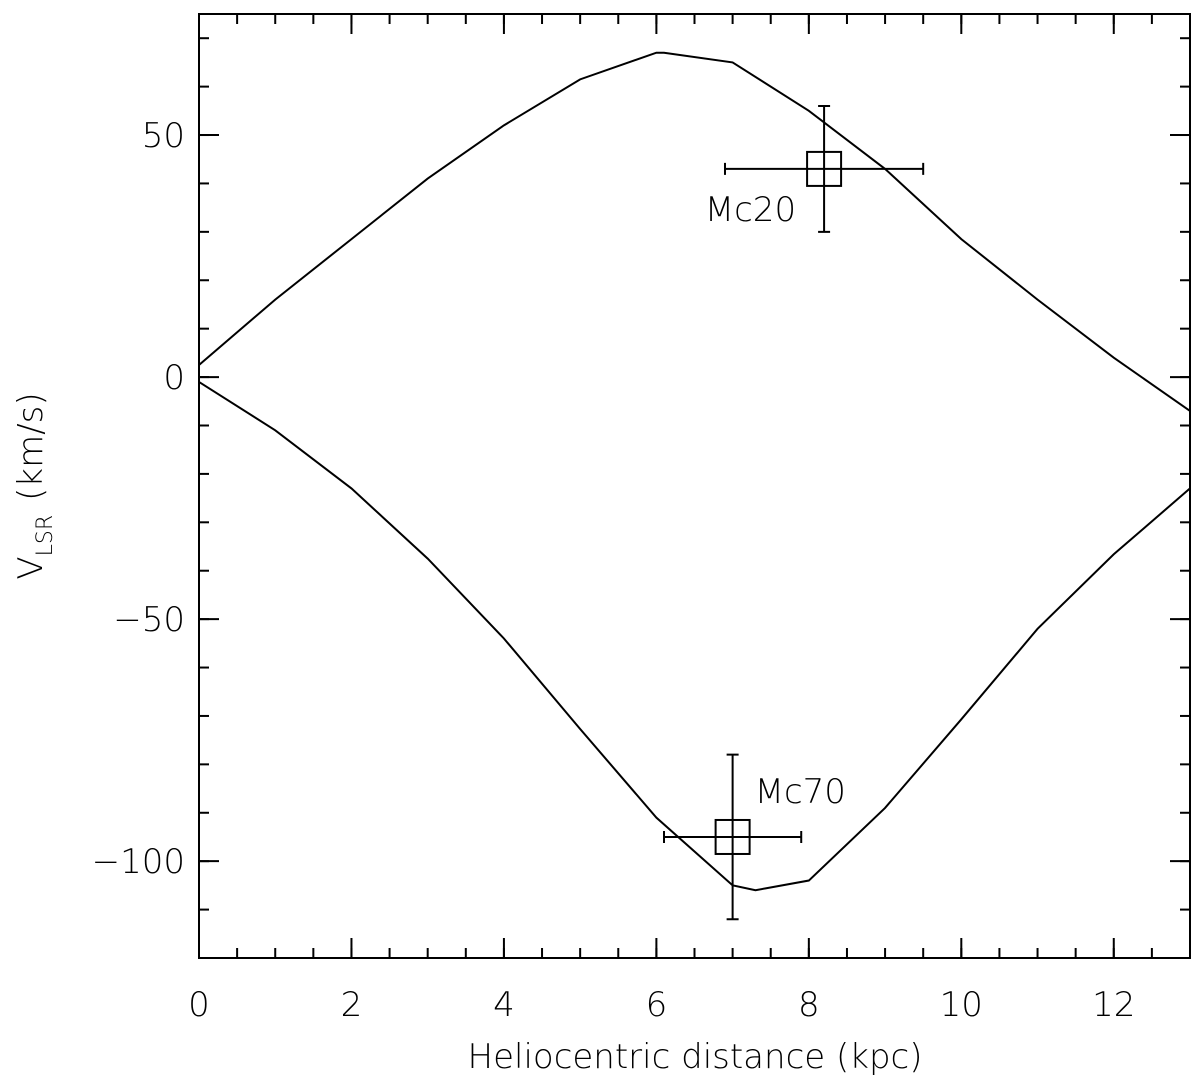 The width and height of the screenshot is (1200, 1087). I want to click on y-tick-label: −50, so click(149, 620).